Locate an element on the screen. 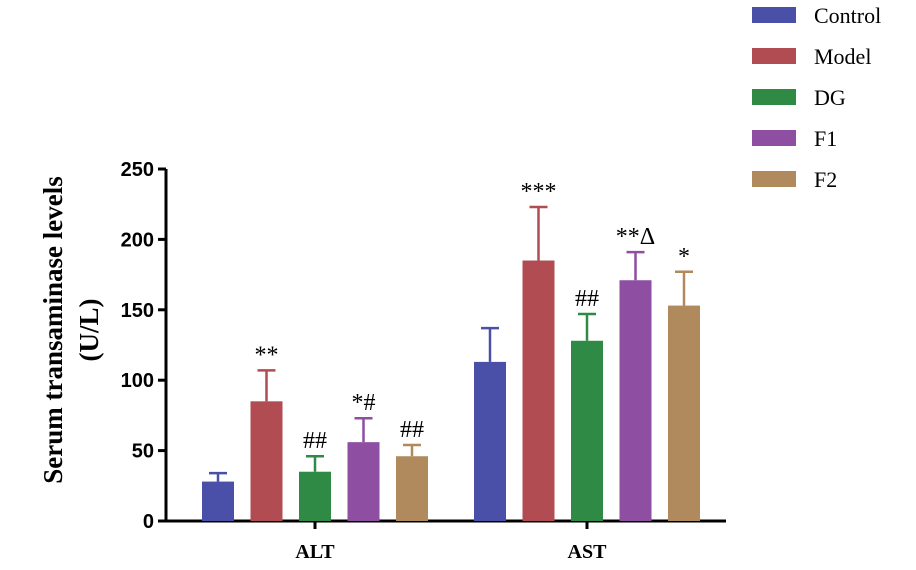  significance-label: *# is located at coordinates (364, 403).